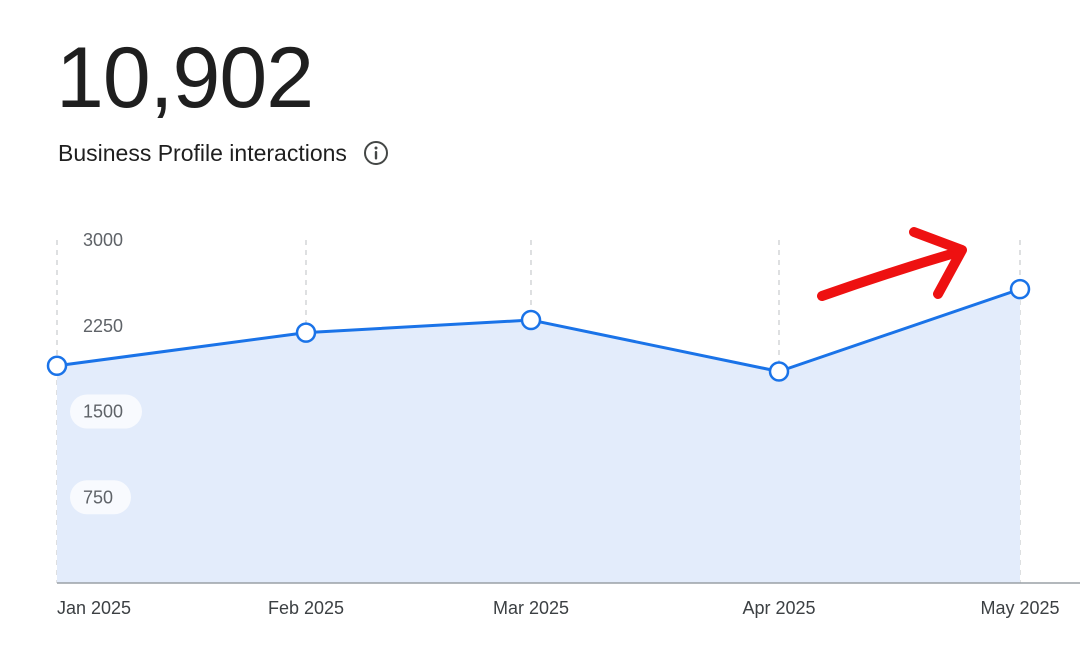  What do you see at coordinates (376, 153) in the screenshot?
I see `info-icon` at bounding box center [376, 153].